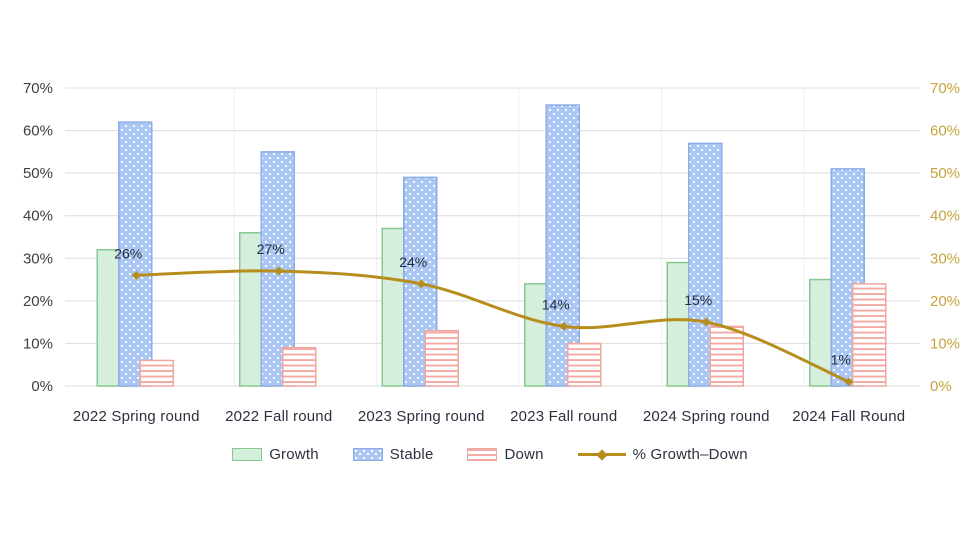 The width and height of the screenshot is (980, 560). What do you see at coordinates (941, 386) in the screenshot?
I see `right-axis-tick: 0%` at bounding box center [941, 386].